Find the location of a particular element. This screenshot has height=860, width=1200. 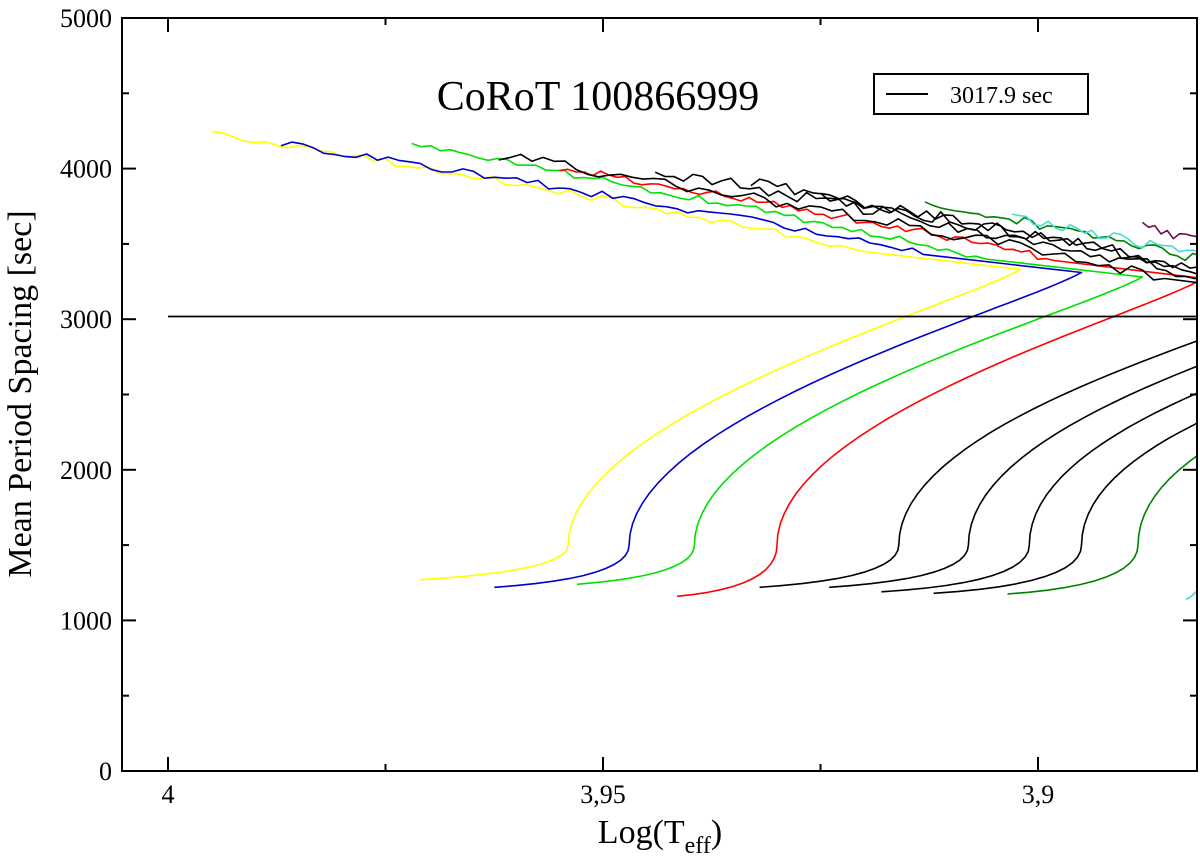

x-axis-label-main: Log(T is located at coordinates (641, 832).